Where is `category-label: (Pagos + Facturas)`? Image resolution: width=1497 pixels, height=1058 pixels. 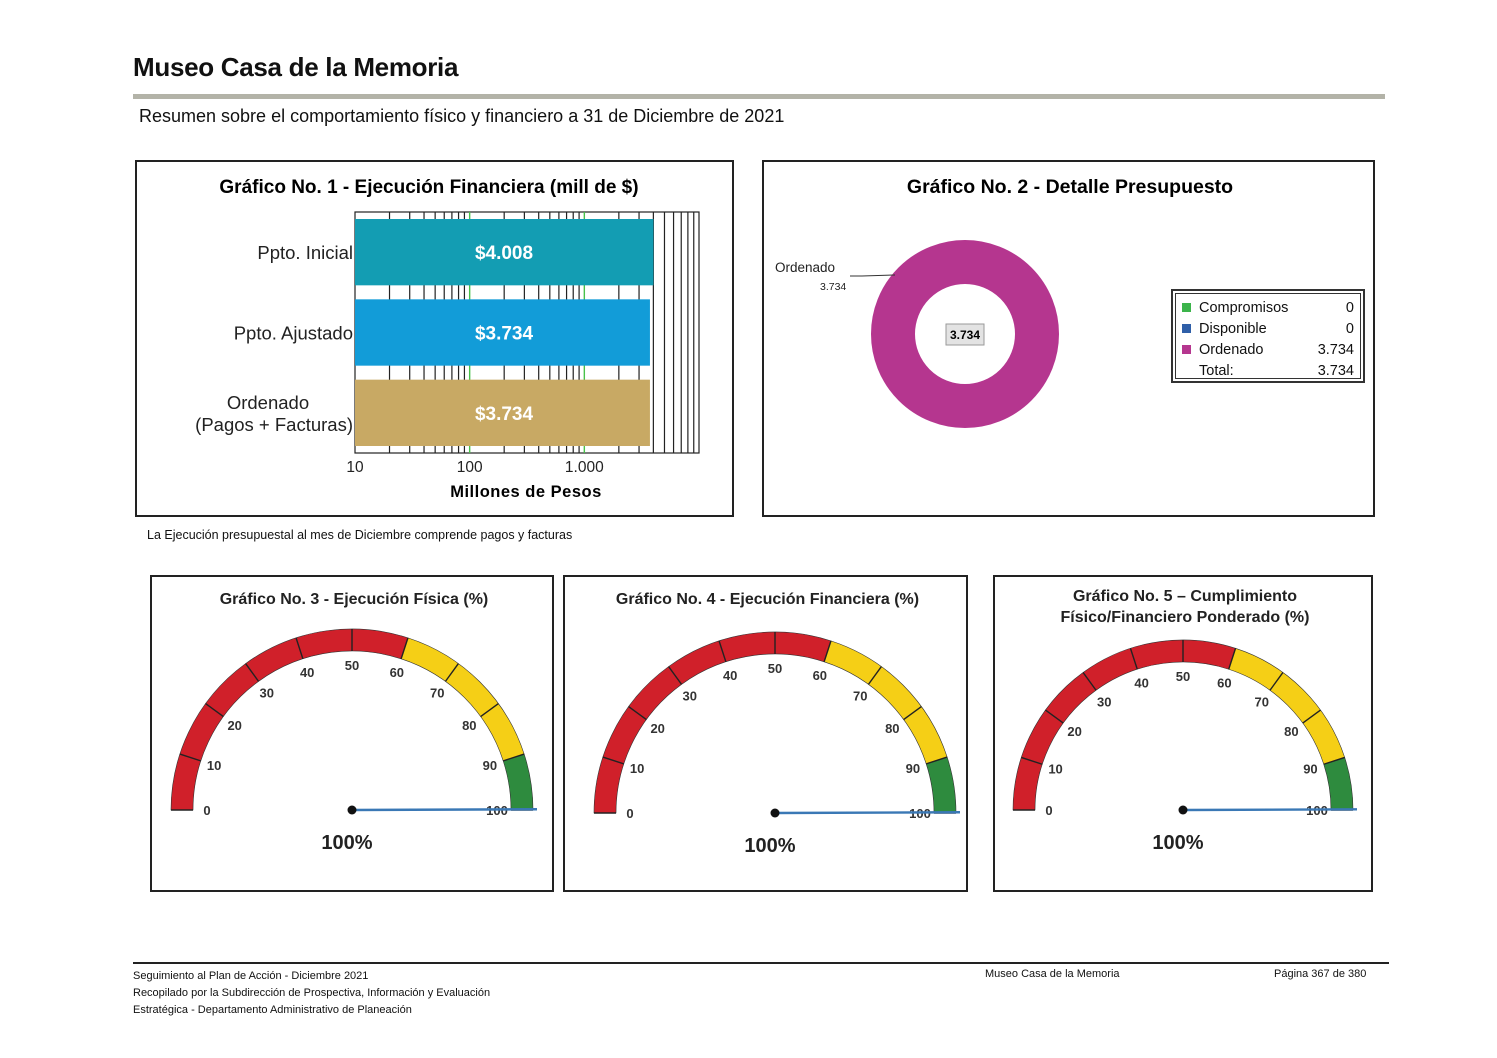
category-label: (Pagos + Facturas) is located at coordinates (274, 424).